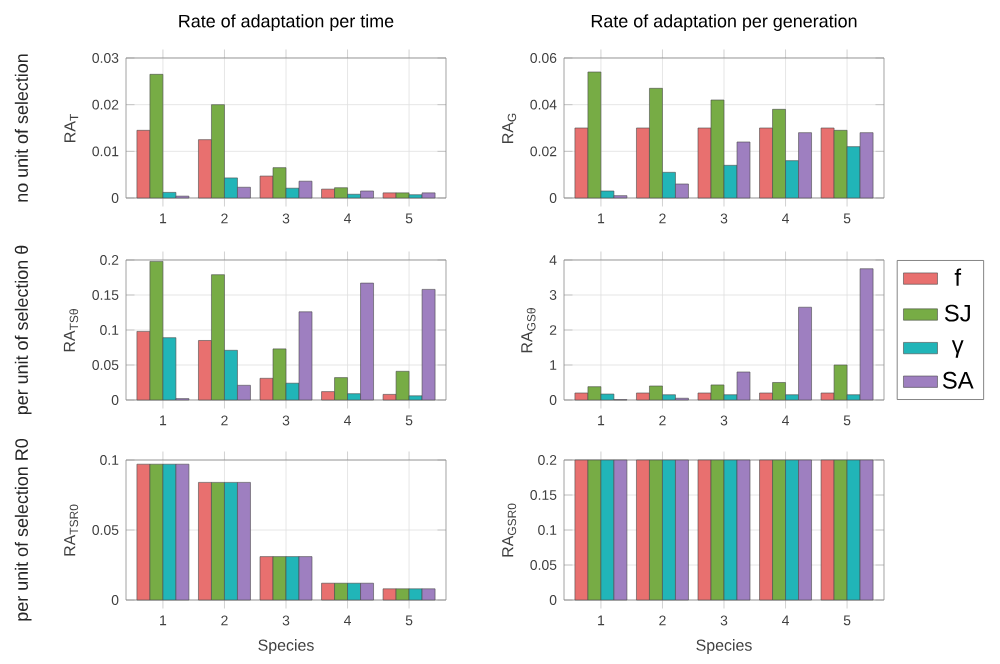  I want to click on legend-label: f, so click(958, 277).